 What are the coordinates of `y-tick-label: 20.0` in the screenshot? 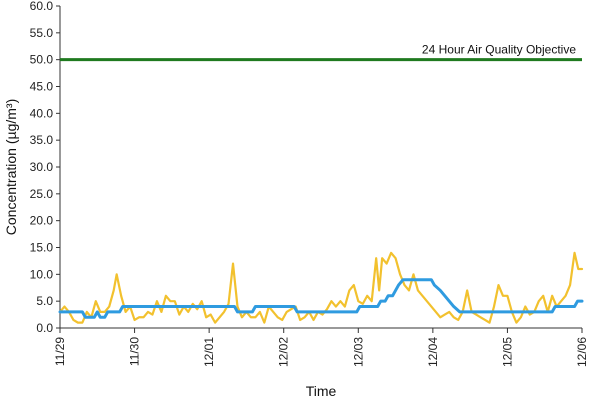 It's located at (42, 221).